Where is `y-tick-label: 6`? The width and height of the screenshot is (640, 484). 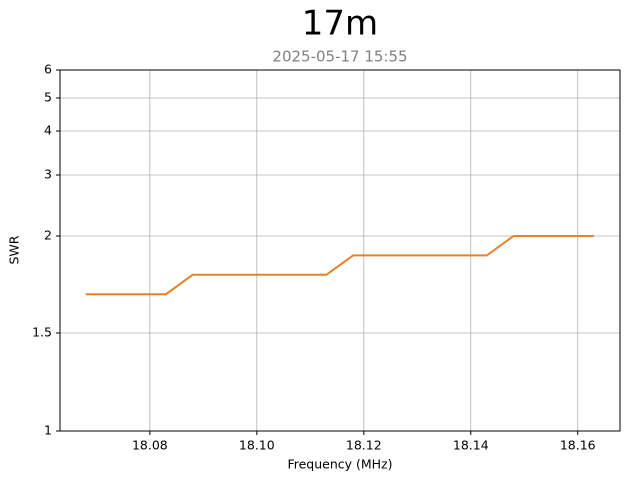 y-tick-label: 6 is located at coordinates (48, 69).